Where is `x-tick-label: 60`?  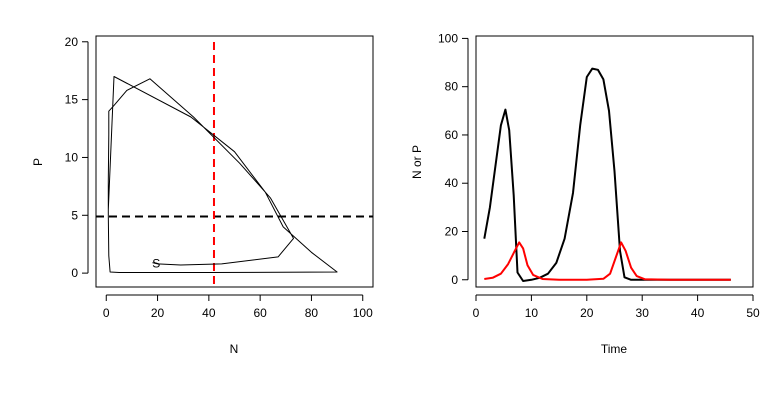
x-tick-label: 60 is located at coordinates (260, 313).